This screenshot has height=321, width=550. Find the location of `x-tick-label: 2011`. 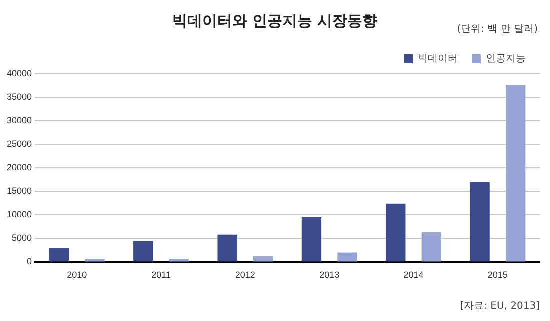

x-tick-label: 2011 is located at coordinates (161, 275).